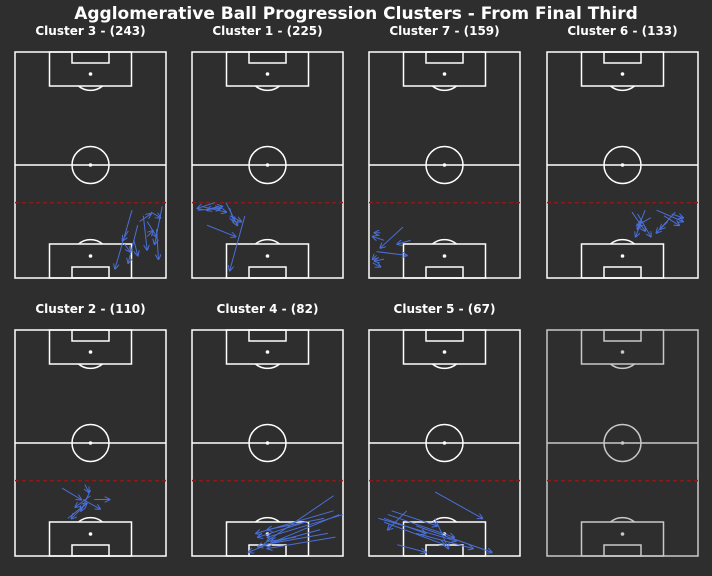  What do you see at coordinates (267, 309) in the screenshot?
I see `panel-title: Cluster 4 - (82)` at bounding box center [267, 309].